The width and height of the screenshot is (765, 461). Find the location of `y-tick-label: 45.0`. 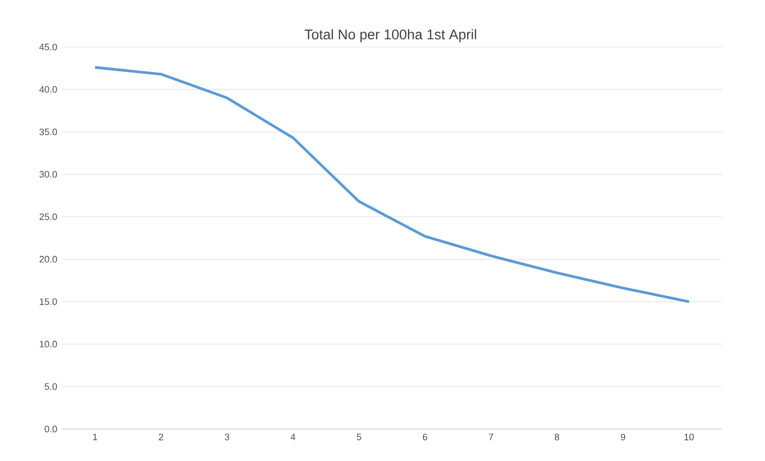

y-tick-label: 45.0 is located at coordinates (48, 47).